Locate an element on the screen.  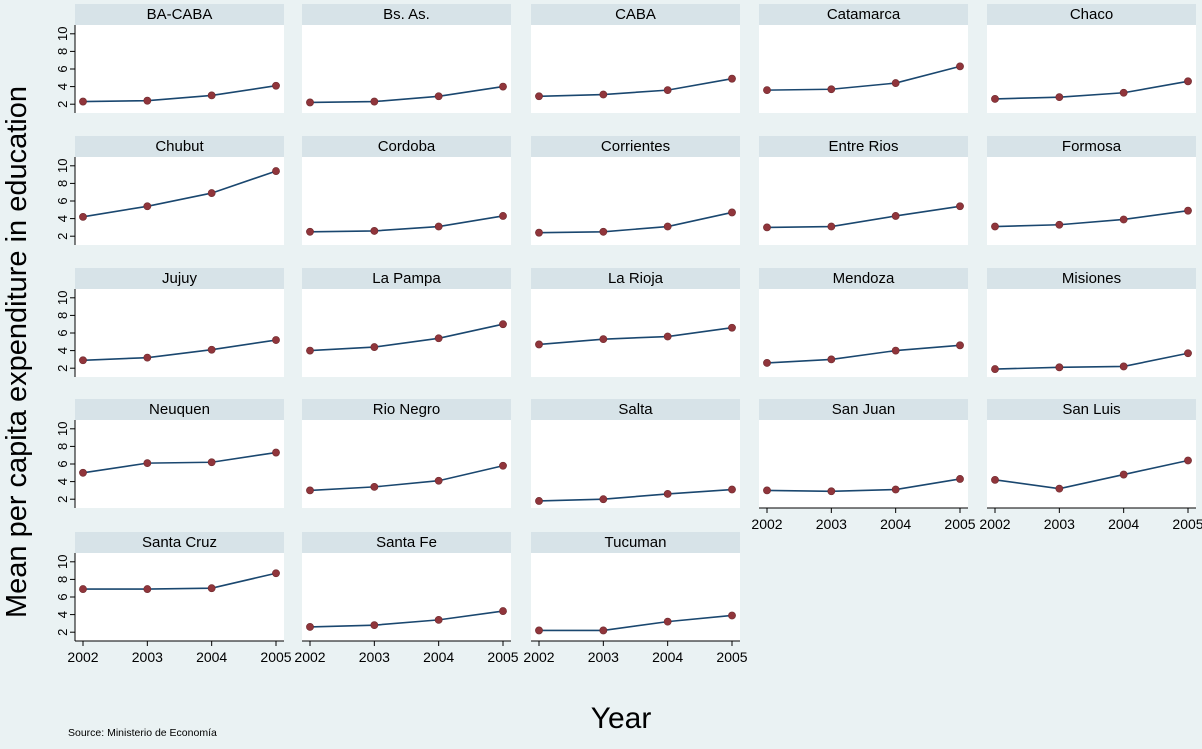
panel-ba-caba: BA-CABA 2 4 6 8 10 is located at coordinates (169, 58).